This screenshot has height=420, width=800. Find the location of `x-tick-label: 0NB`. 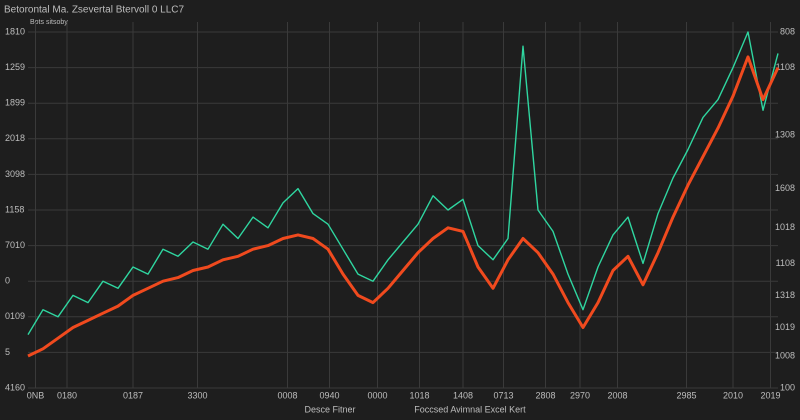

x-tick-label: 0NB is located at coordinates (36, 395).